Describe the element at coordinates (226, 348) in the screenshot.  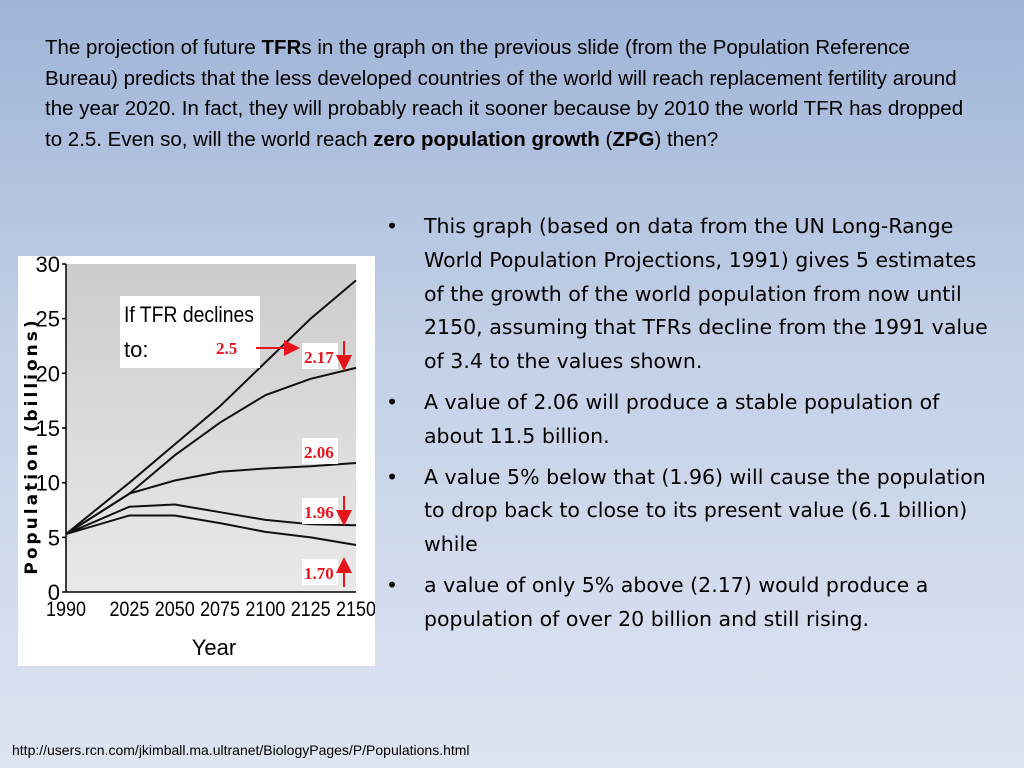
I see `series-label: 2.5` at that location.